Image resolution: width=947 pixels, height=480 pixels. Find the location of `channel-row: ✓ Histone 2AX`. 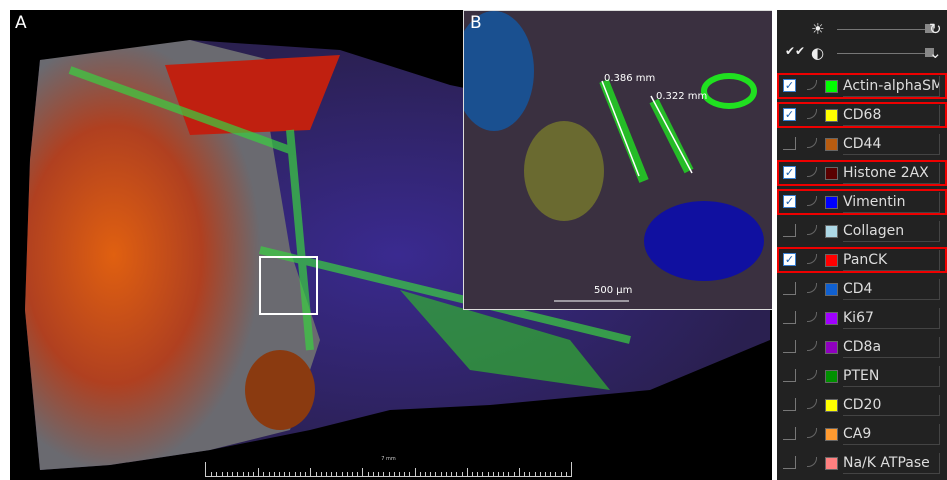

channel-row: ✓ Histone 2AX is located at coordinates (862, 173).